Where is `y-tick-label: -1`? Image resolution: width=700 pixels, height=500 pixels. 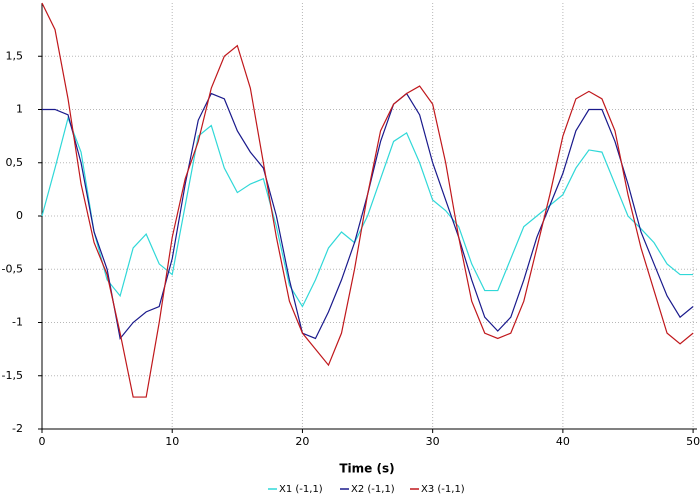 y-tick-label: -1 is located at coordinates (17, 322).